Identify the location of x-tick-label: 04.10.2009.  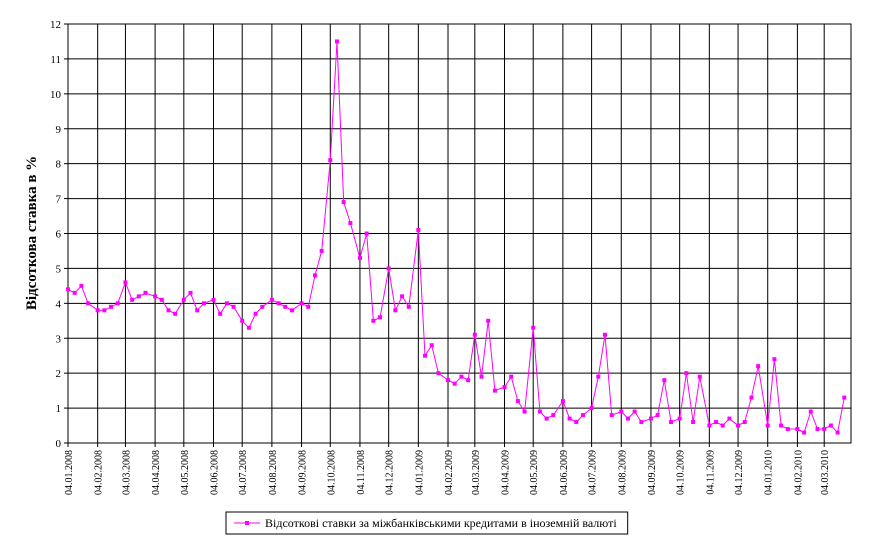
(681, 472).